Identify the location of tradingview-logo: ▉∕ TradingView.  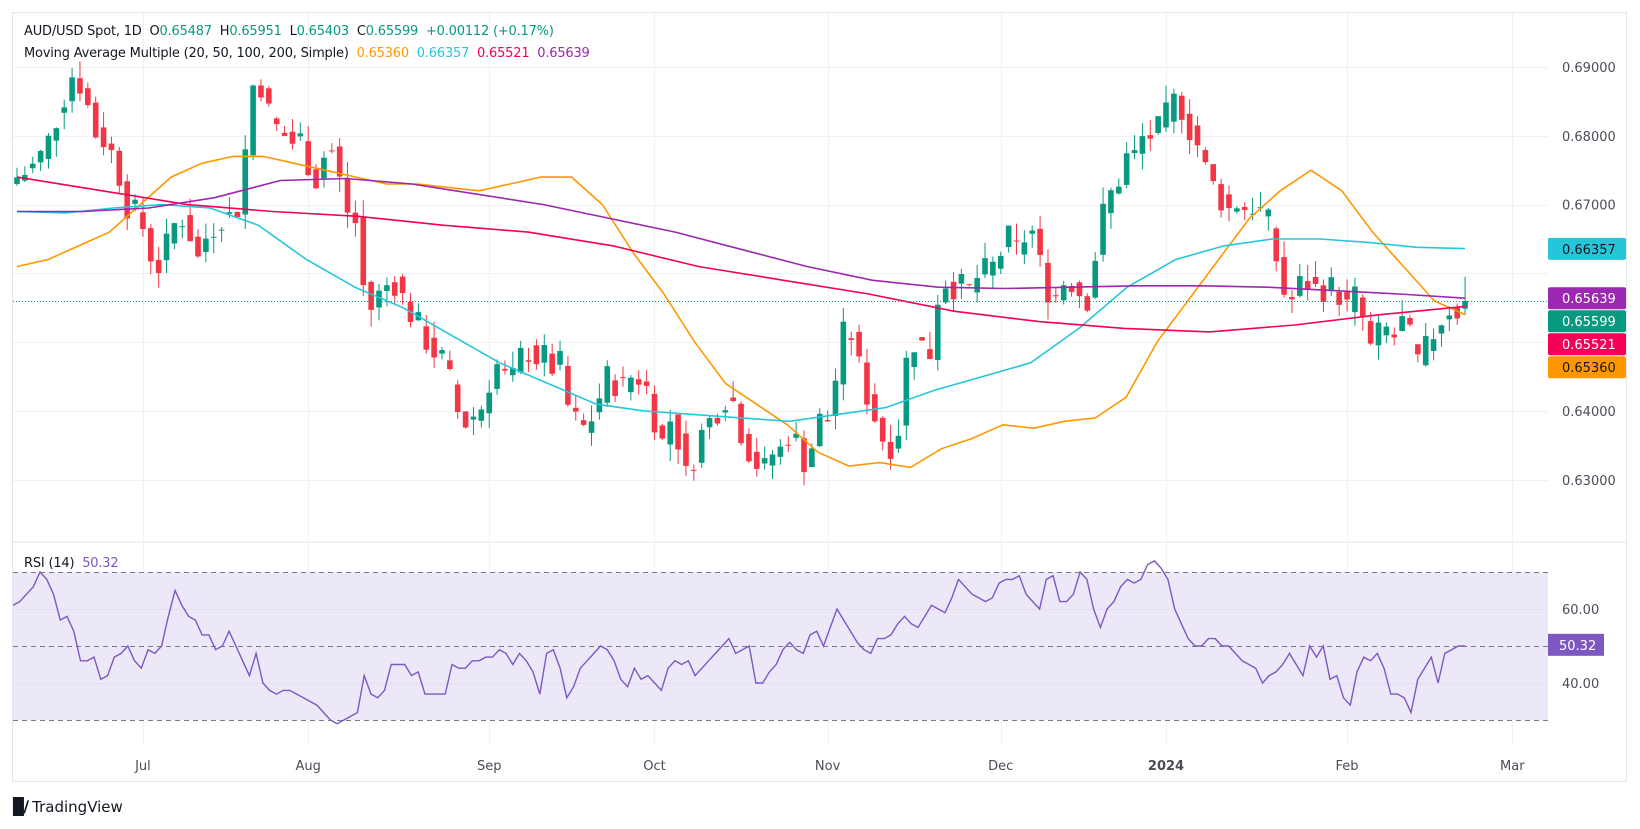
(68, 806).